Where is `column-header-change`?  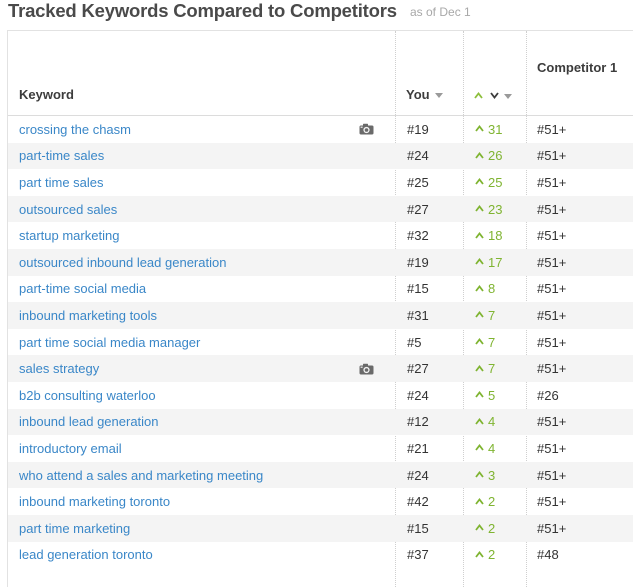 column-header-change is located at coordinates (493, 95).